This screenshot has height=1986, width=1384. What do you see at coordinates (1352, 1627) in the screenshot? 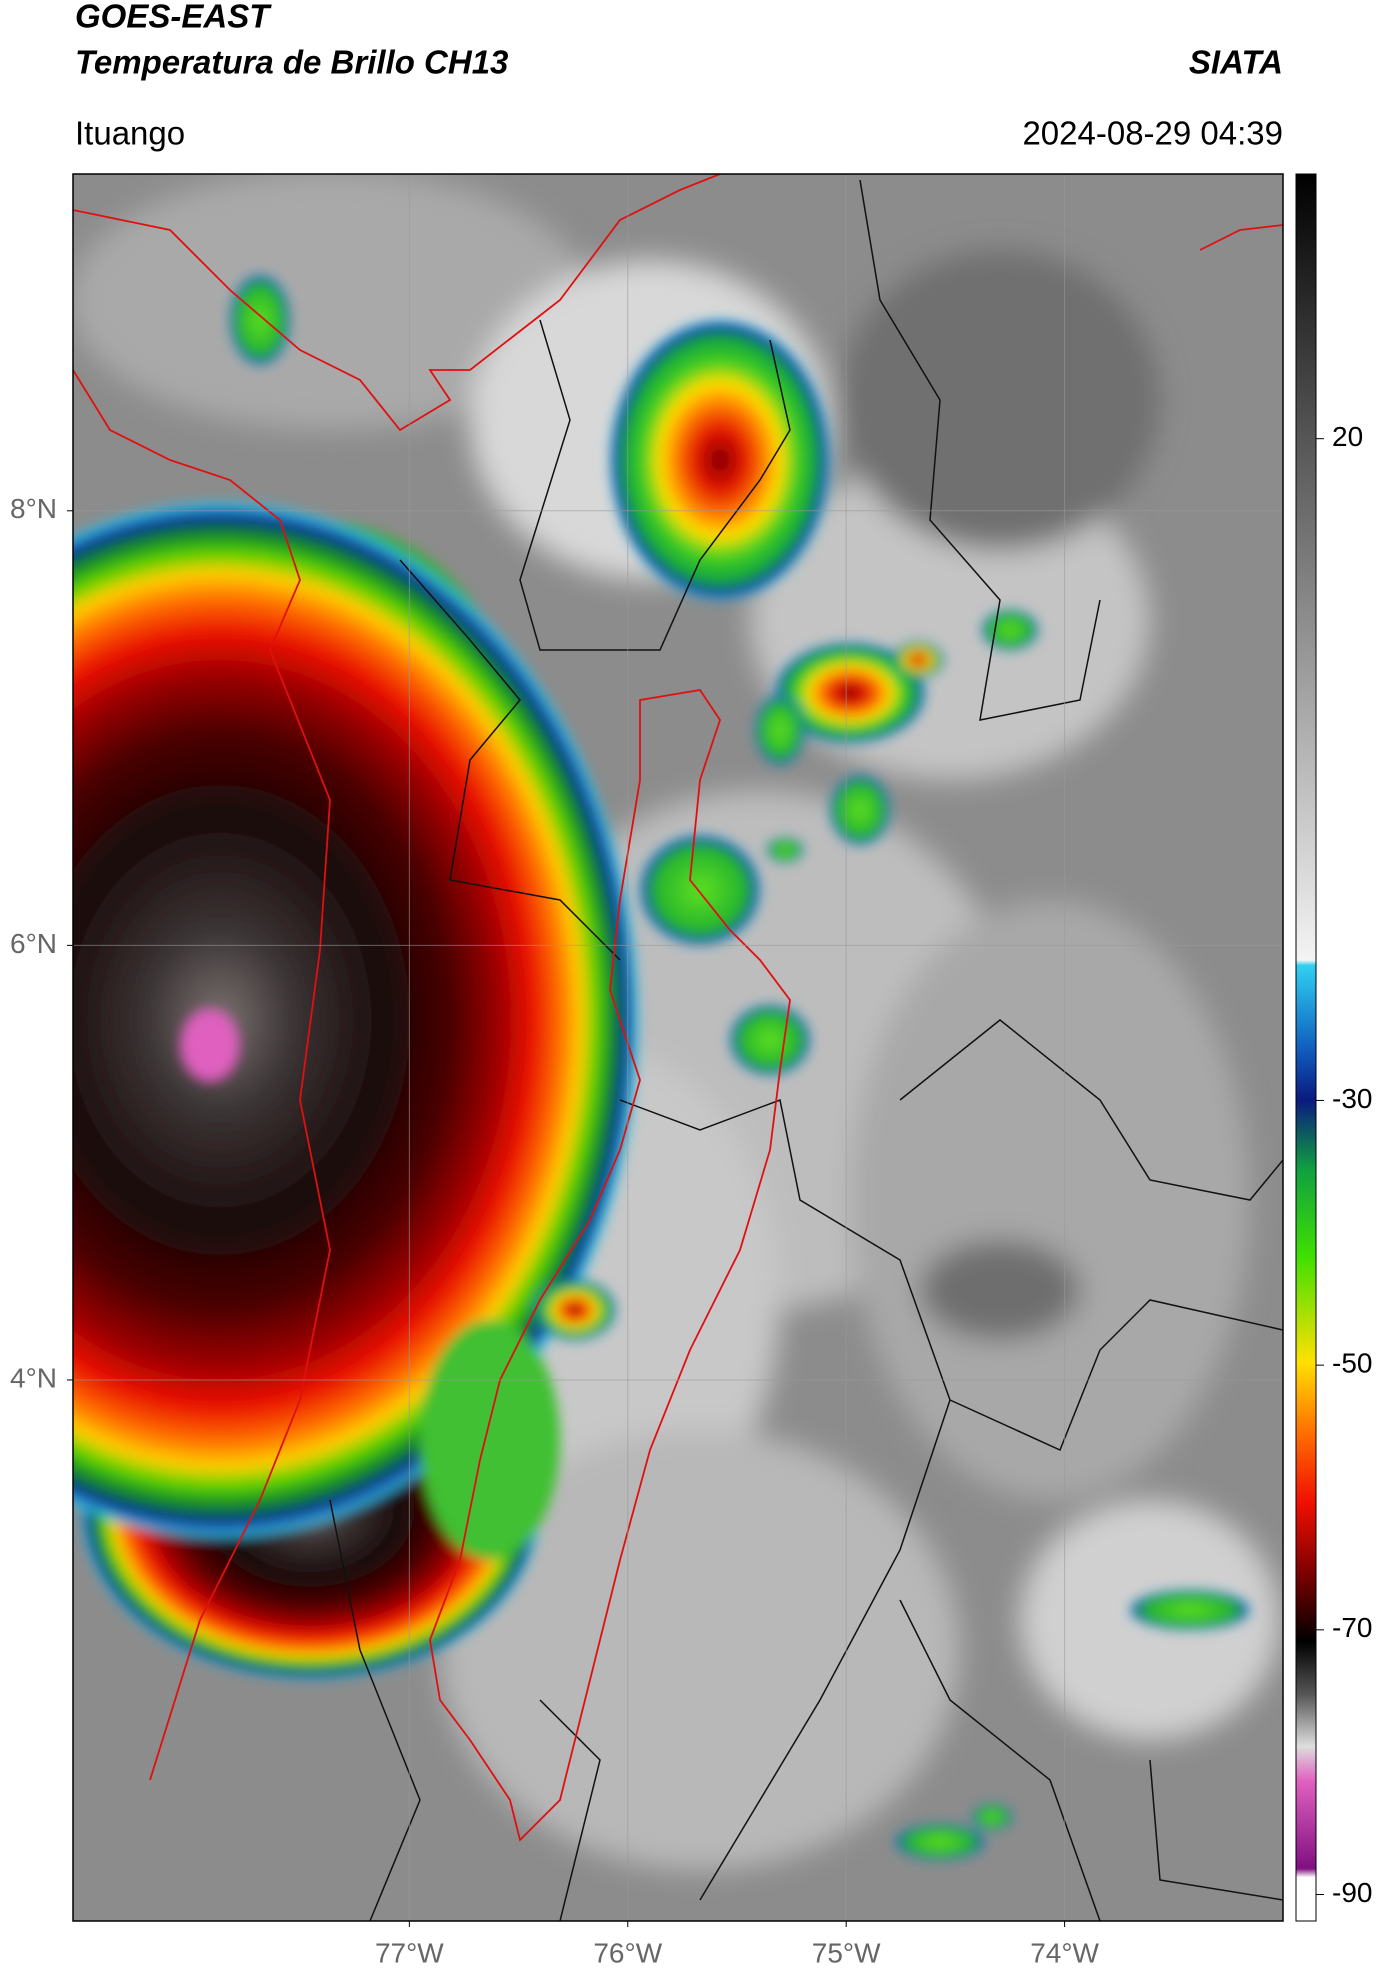
I see `colorbar-tick-label: -70` at bounding box center [1352, 1627].